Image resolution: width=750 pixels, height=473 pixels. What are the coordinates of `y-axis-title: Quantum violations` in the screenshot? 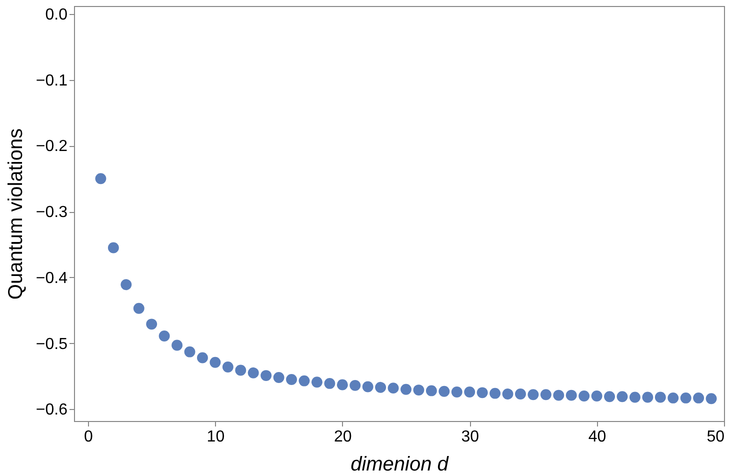 It's located at (15, 214).